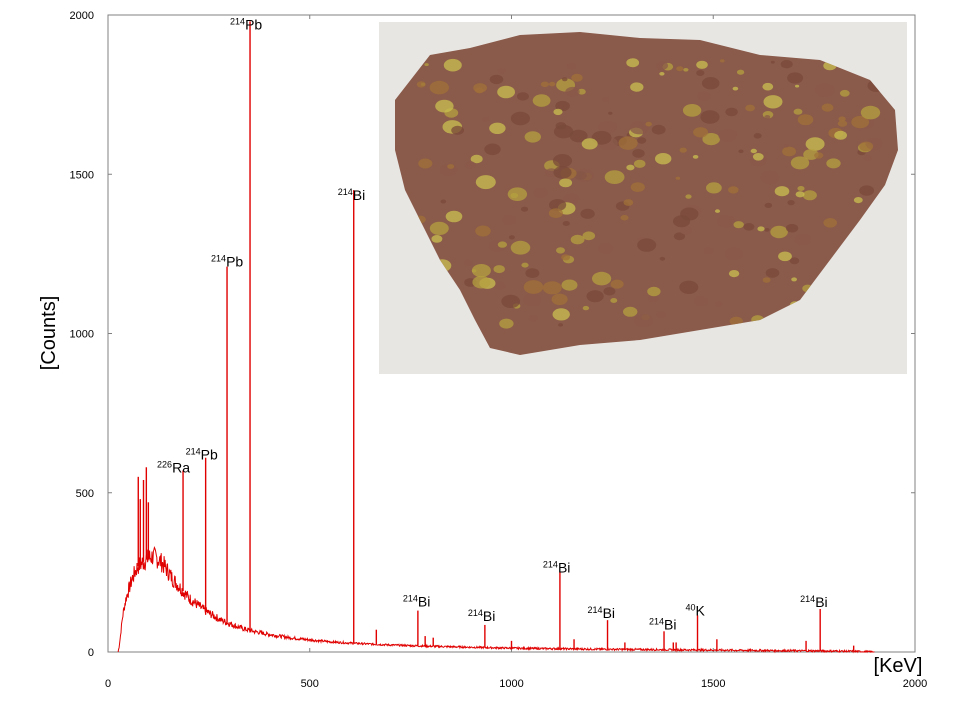 The width and height of the screenshot is (960, 720). Describe the element at coordinates (915, 684) in the screenshot. I see `x-tick-label: 2000` at that location.